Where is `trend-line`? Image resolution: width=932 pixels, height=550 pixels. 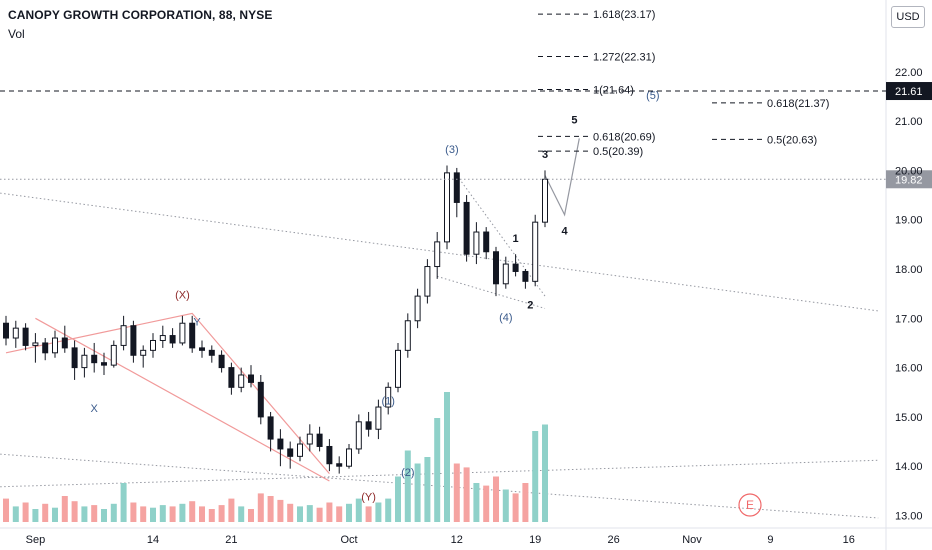
trend-line is located at coordinates (491, 292).